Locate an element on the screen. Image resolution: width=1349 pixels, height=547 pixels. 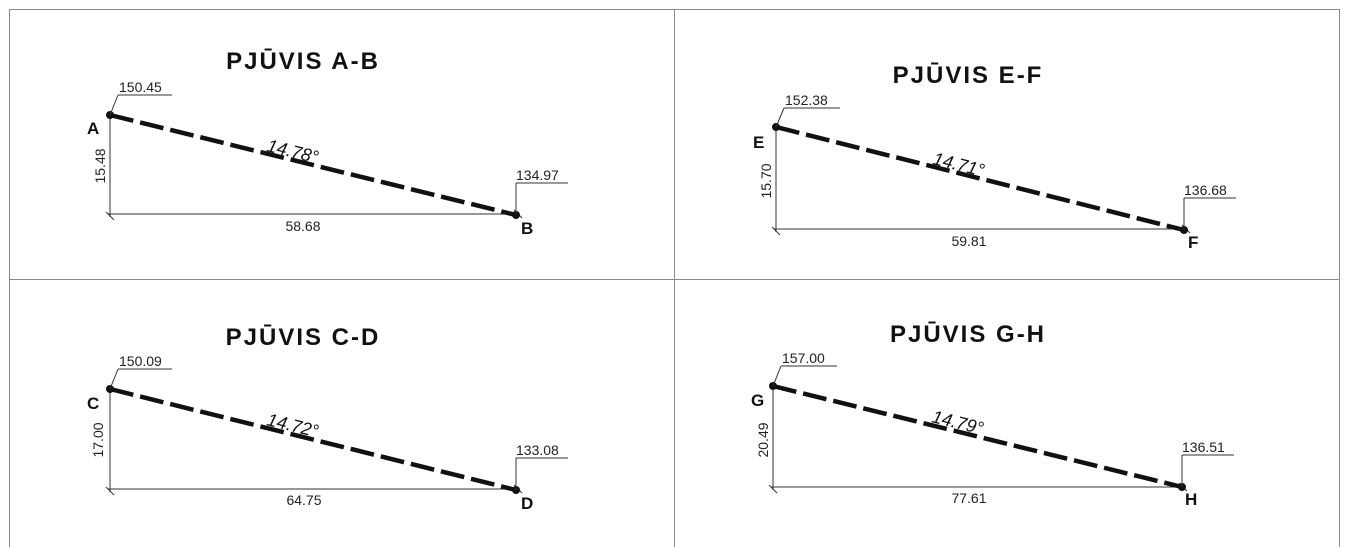
length-dimension-text: 77.61 is located at coordinates (968, 498).